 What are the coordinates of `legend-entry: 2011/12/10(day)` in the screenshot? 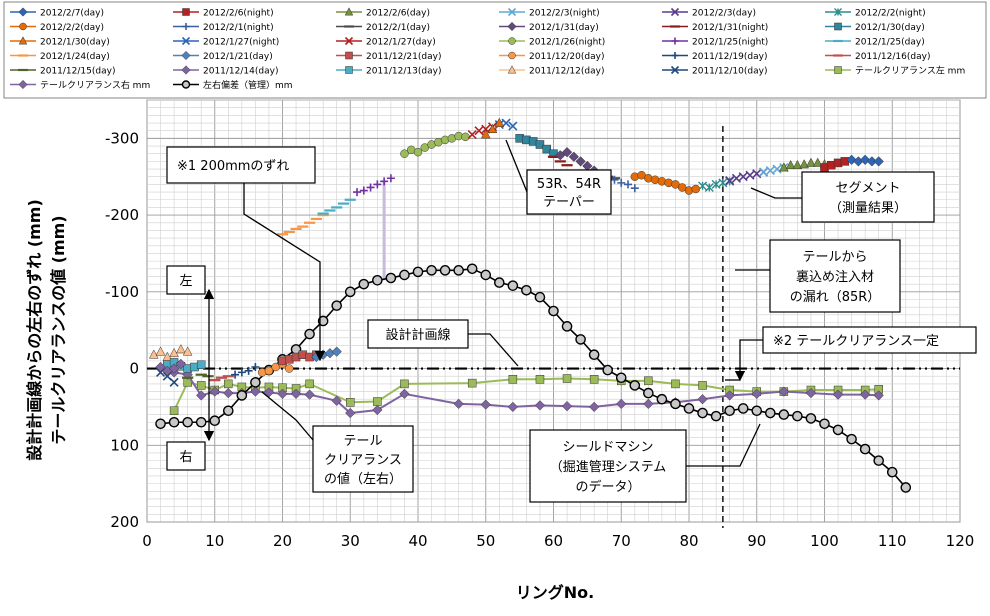 It's located at (714, 71).